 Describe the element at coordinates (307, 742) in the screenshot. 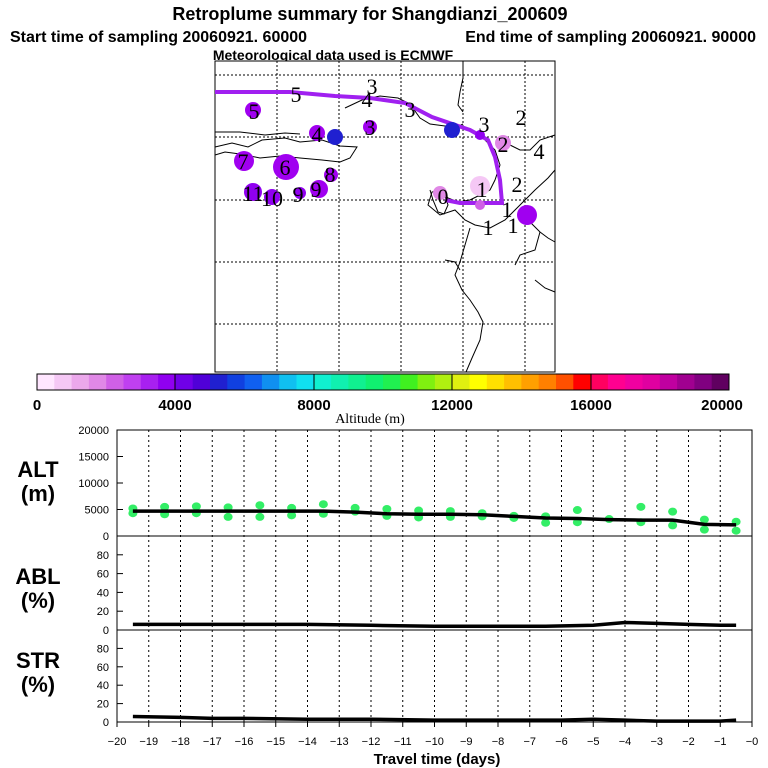

I see `x-tick-label: −14` at that location.